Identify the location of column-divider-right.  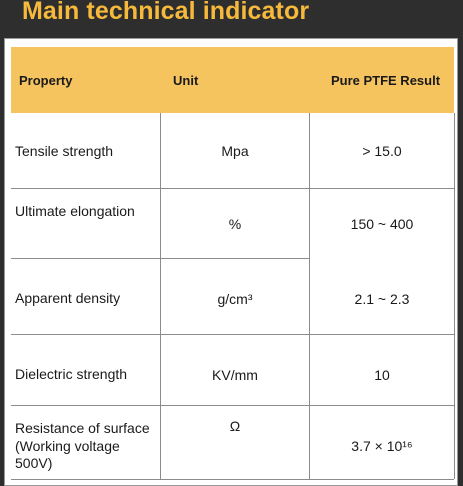
(454, 296).